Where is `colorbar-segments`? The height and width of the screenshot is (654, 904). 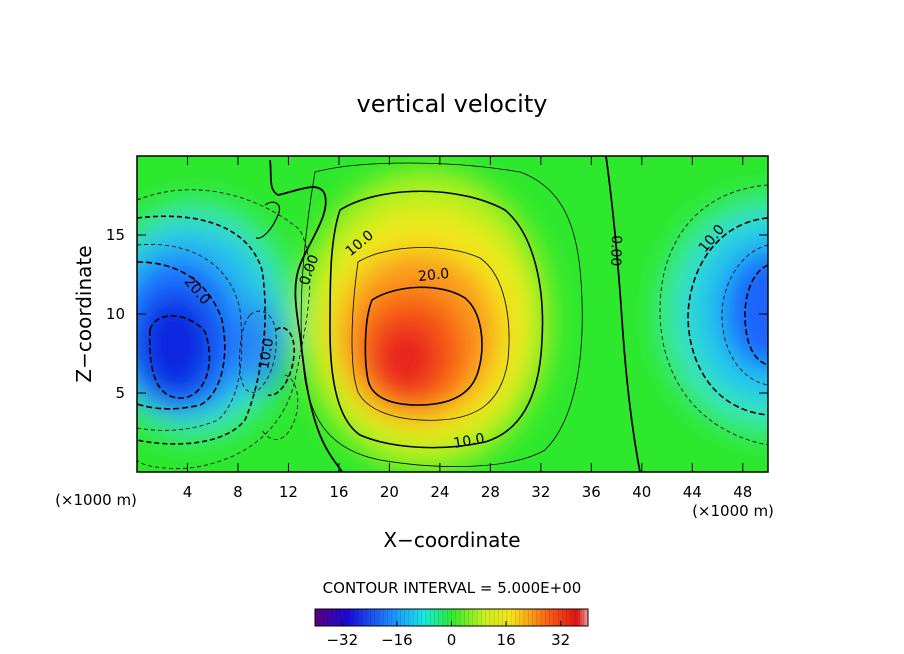
colorbar-segments is located at coordinates (451, 617).